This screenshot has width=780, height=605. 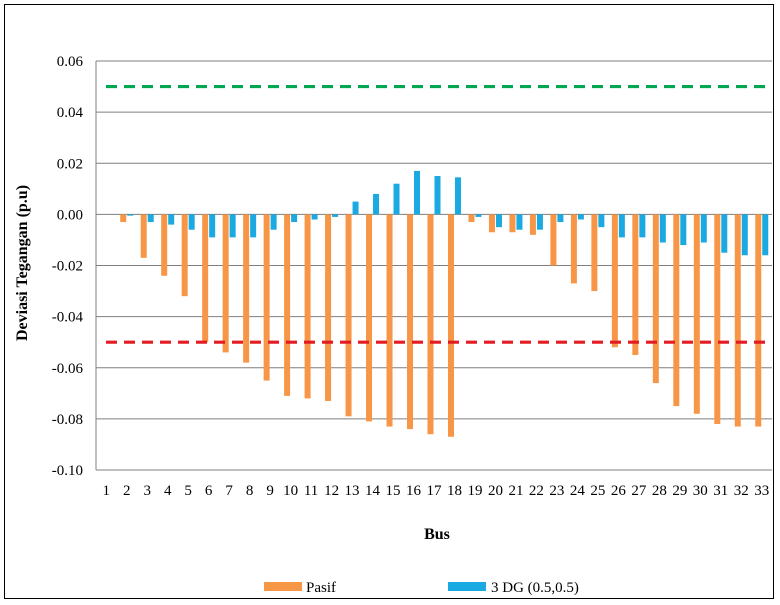 What do you see at coordinates (331, 491) in the screenshot?
I see `x-tick-label: 12` at bounding box center [331, 491].